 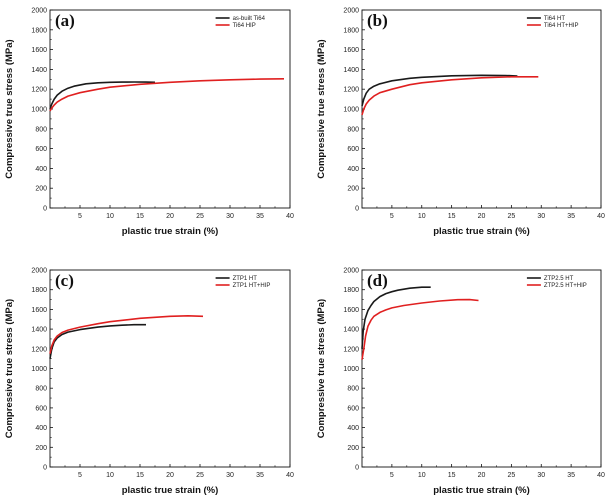 What do you see at coordinates (244, 26) in the screenshot?
I see `legend-entry: Ti64 HIP` at bounding box center [244, 26].